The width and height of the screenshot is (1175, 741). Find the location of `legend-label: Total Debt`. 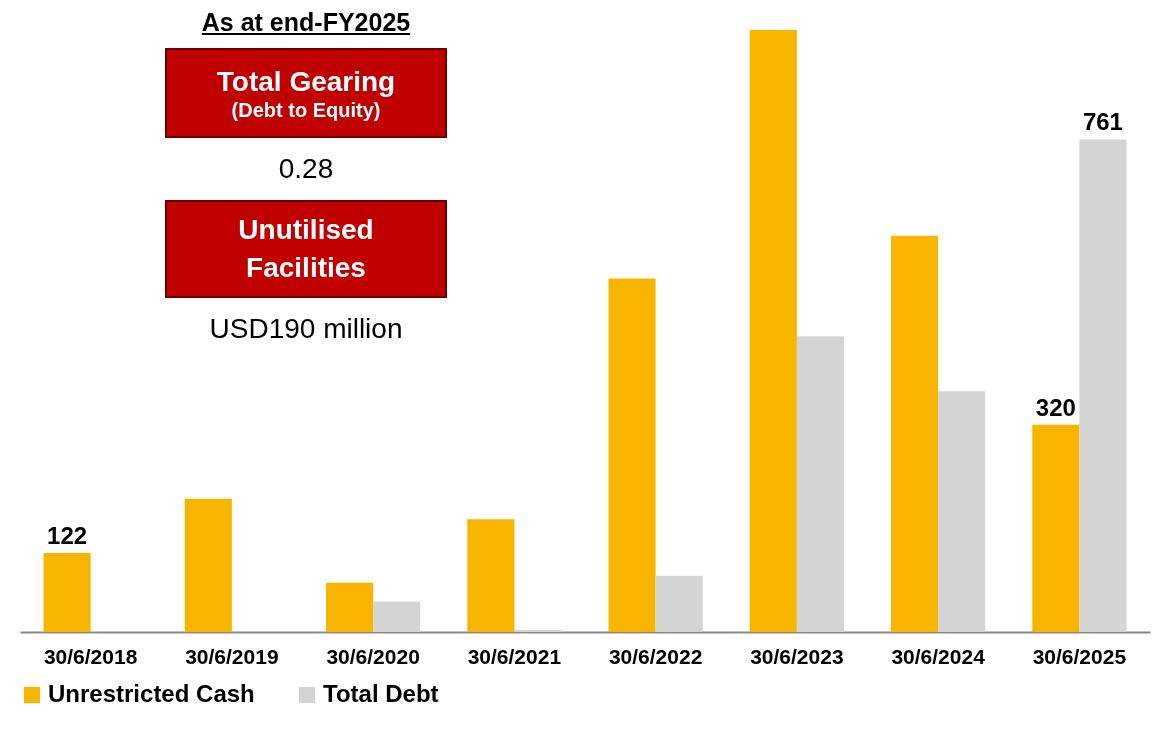

legend-label: Total Debt is located at coordinates (381, 693).